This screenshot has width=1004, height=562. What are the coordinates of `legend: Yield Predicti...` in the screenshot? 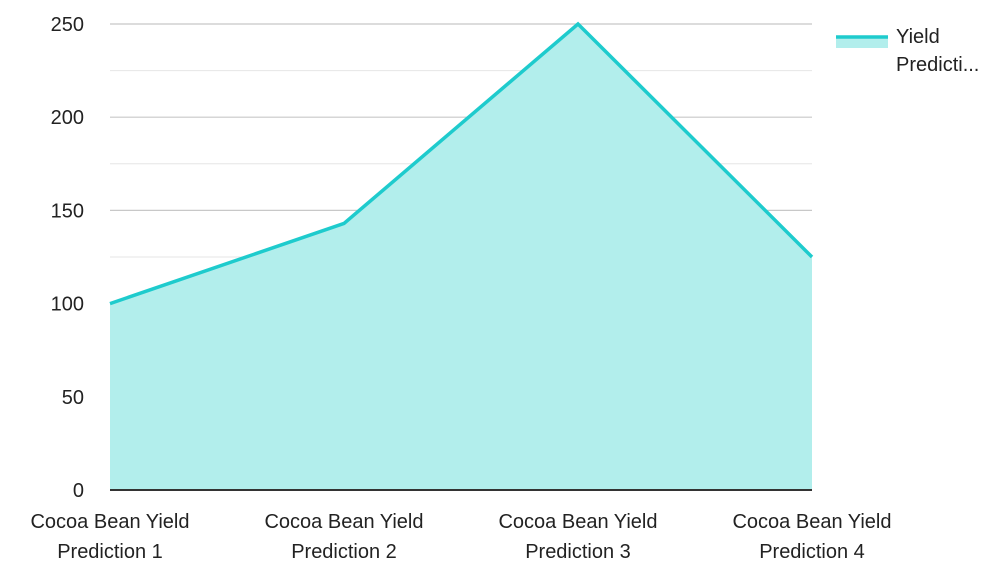 It's located at (907, 51).